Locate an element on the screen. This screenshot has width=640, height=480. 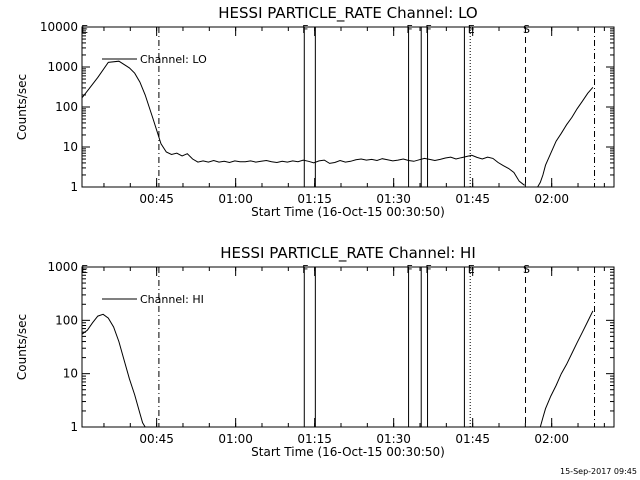
generation-timestamp: 15-Sep-2017 09:45 is located at coordinates (598, 471).